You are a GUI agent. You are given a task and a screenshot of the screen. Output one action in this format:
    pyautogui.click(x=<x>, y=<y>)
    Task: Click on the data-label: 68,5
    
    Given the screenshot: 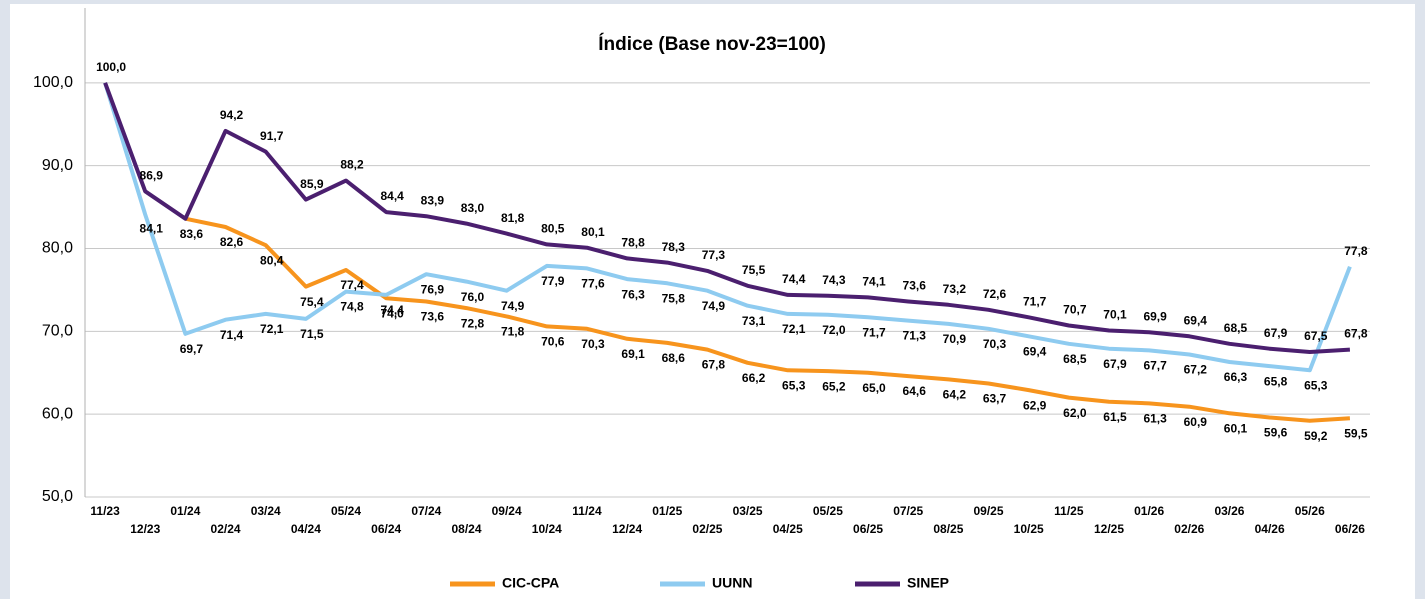 What is the action you would take?
    pyautogui.click(x=1236, y=328)
    